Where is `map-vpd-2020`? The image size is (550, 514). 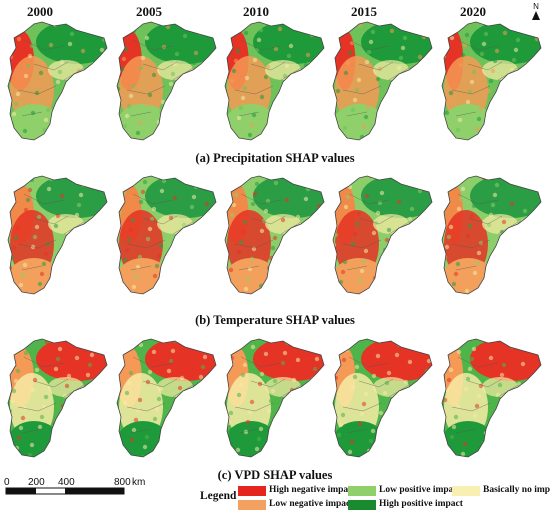
map-vpd-2020 is located at coordinates (491, 398).